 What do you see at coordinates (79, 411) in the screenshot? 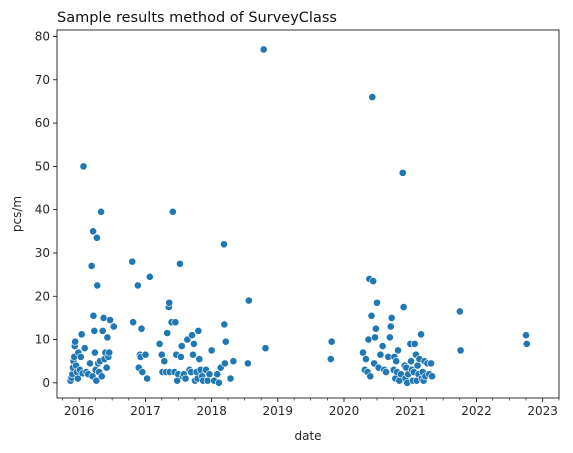
I see `x-tick-label: 2016` at bounding box center [79, 411].